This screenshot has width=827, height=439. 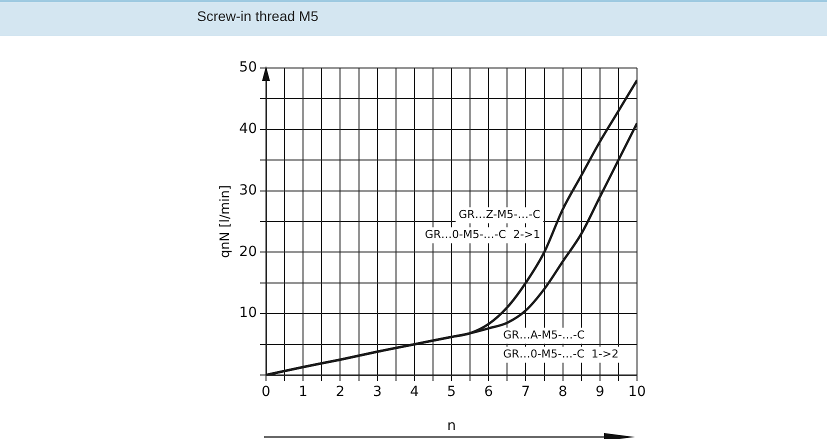 What do you see at coordinates (340, 392) in the screenshot?
I see `x-tick-label: 2` at bounding box center [340, 392].